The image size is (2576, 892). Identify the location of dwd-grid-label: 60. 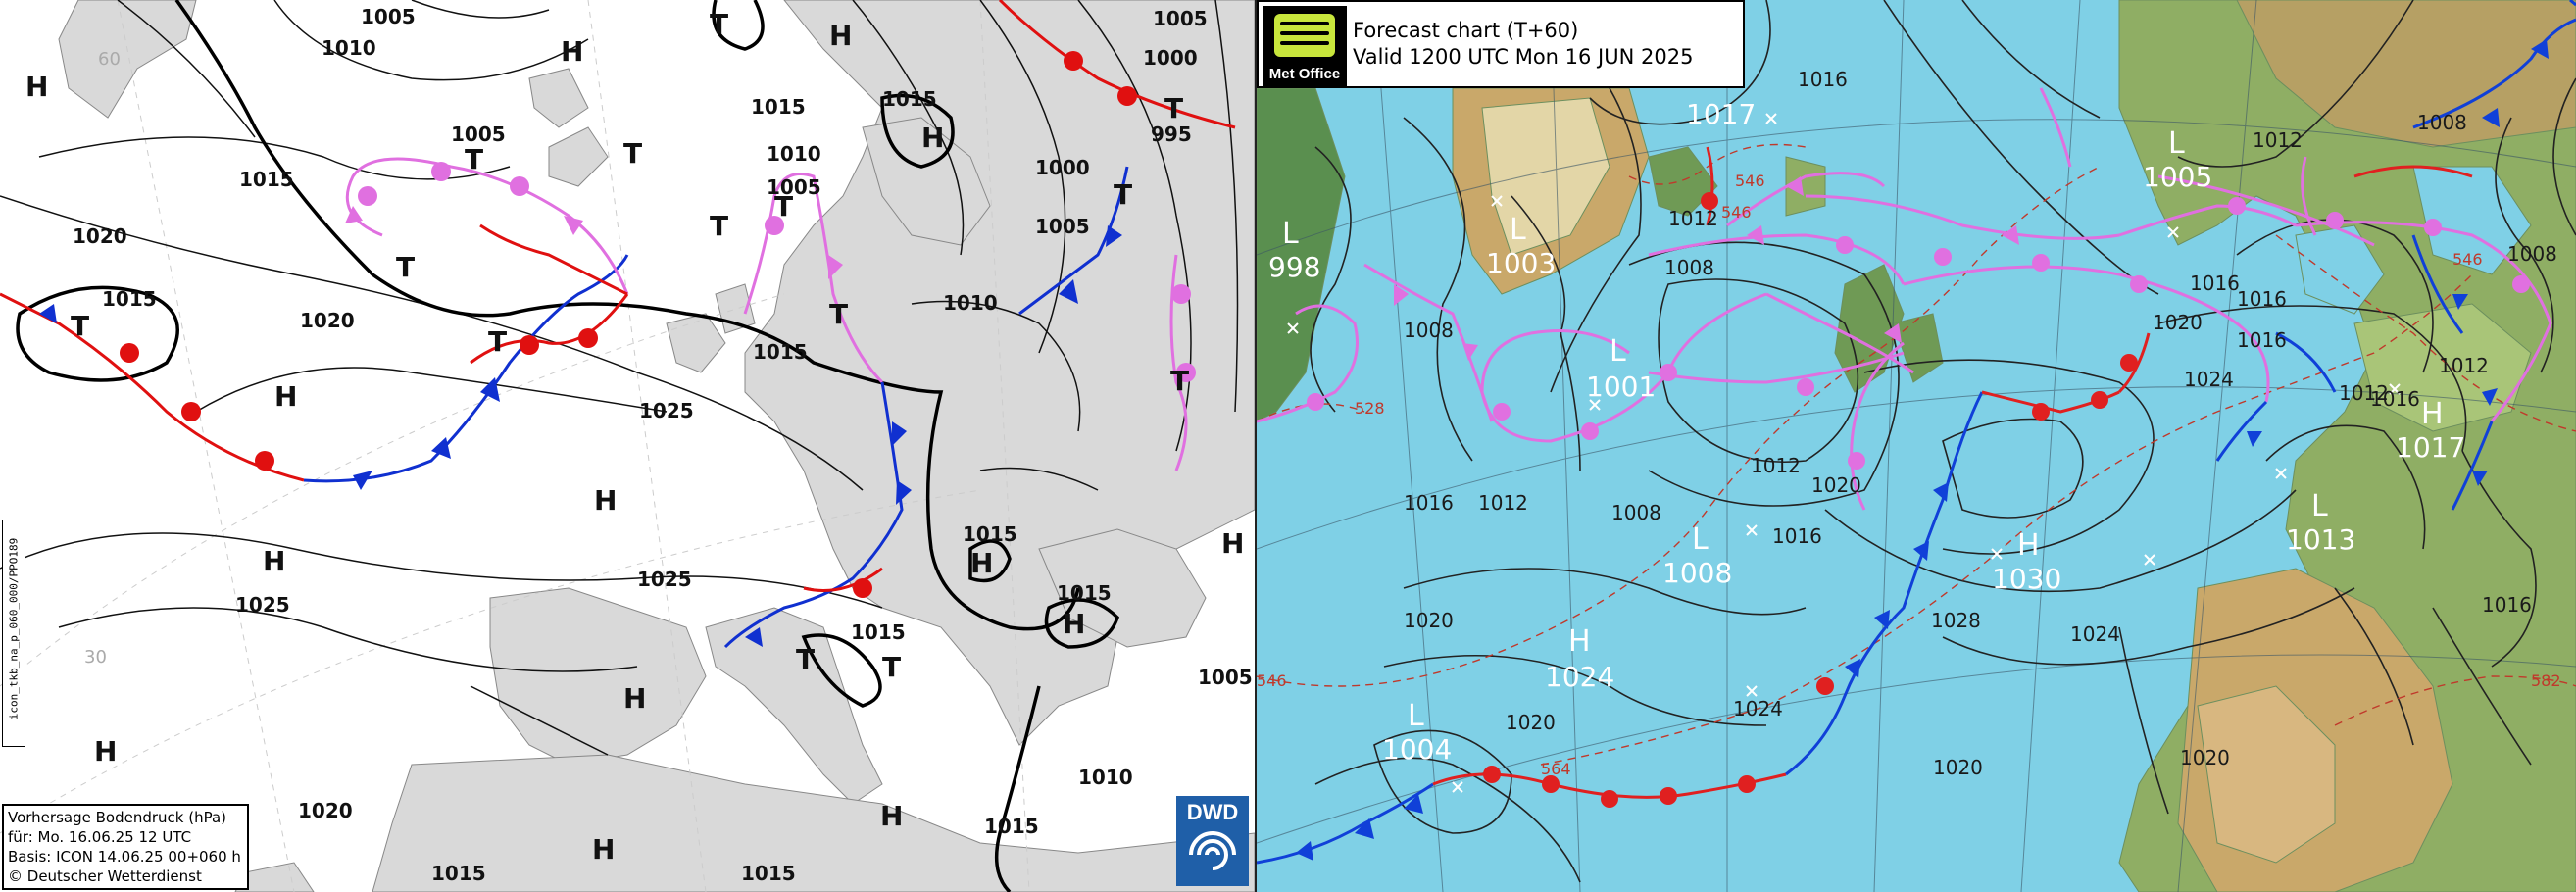
(109, 59).